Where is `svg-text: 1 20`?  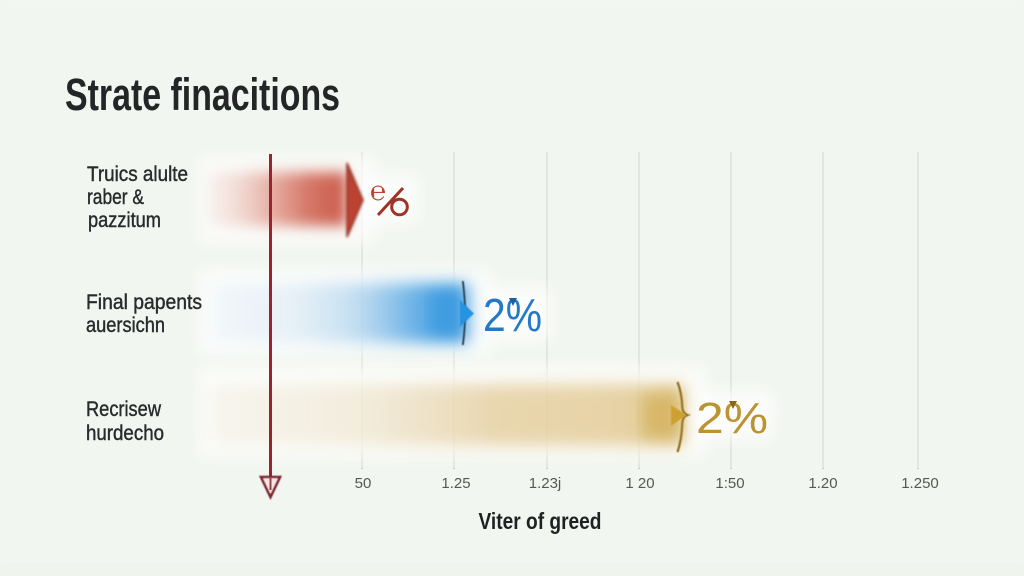
svg-text: 1 20 is located at coordinates (639, 483).